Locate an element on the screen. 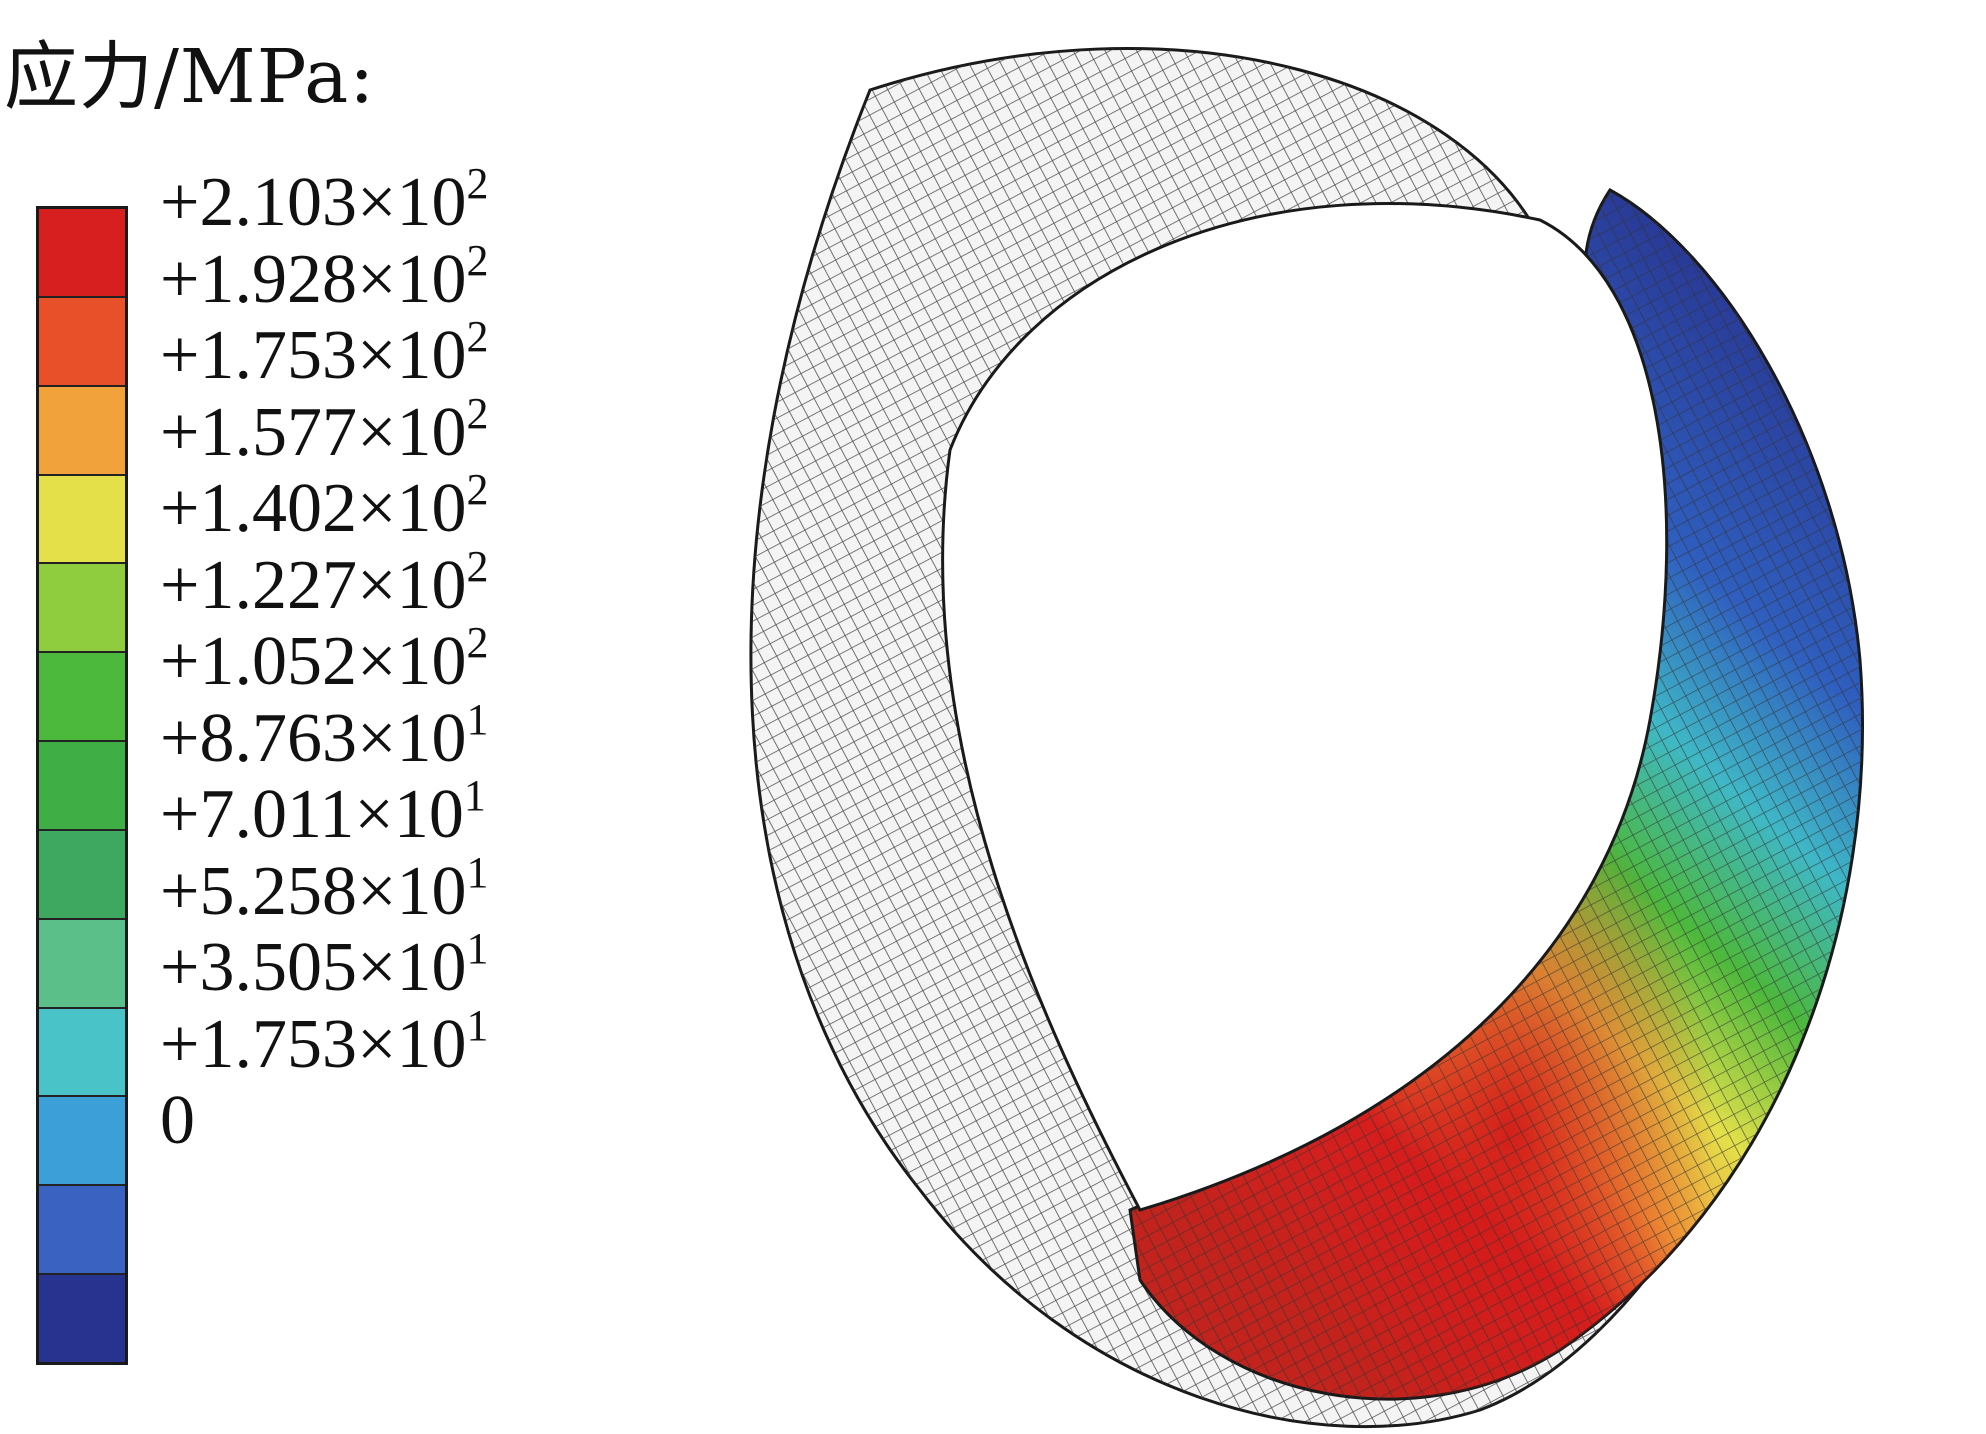 The width and height of the screenshot is (1986, 1434). colorbar-tick-label: +8.763×101 is located at coordinates (324, 735).